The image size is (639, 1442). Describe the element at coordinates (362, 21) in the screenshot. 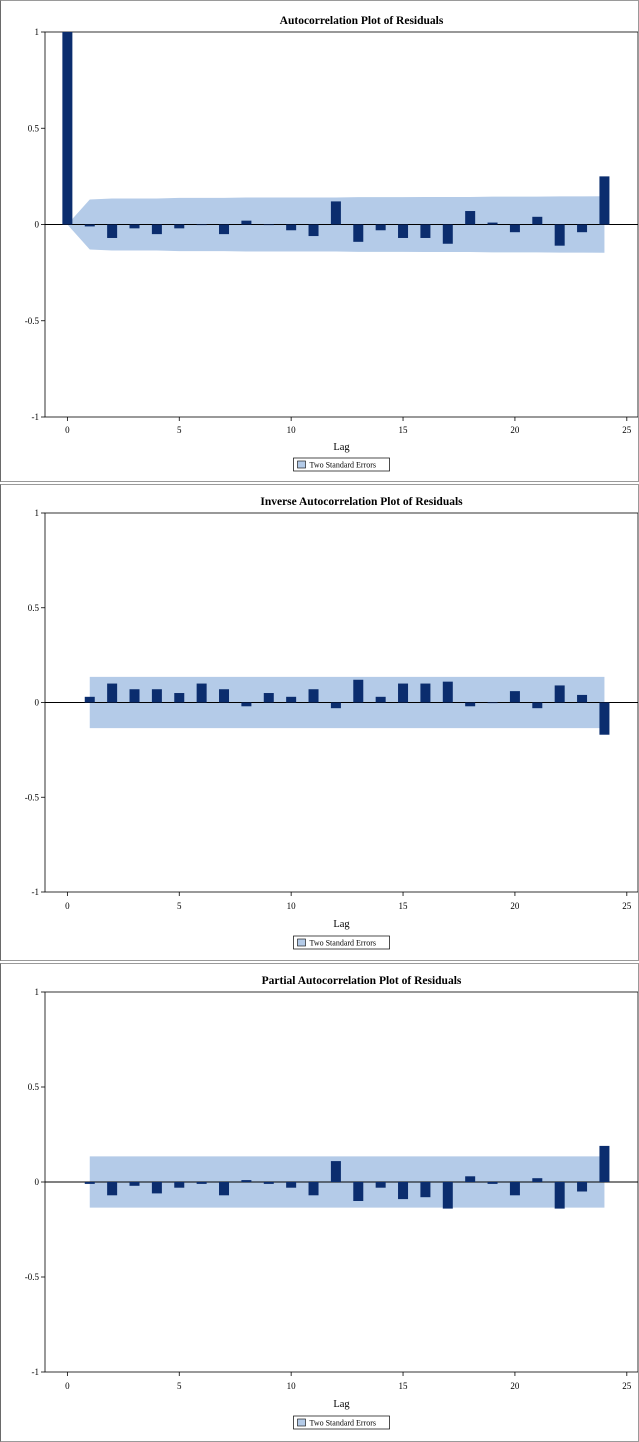

I see `chart-title: Autocorrelation Plot of Residuals` at that location.